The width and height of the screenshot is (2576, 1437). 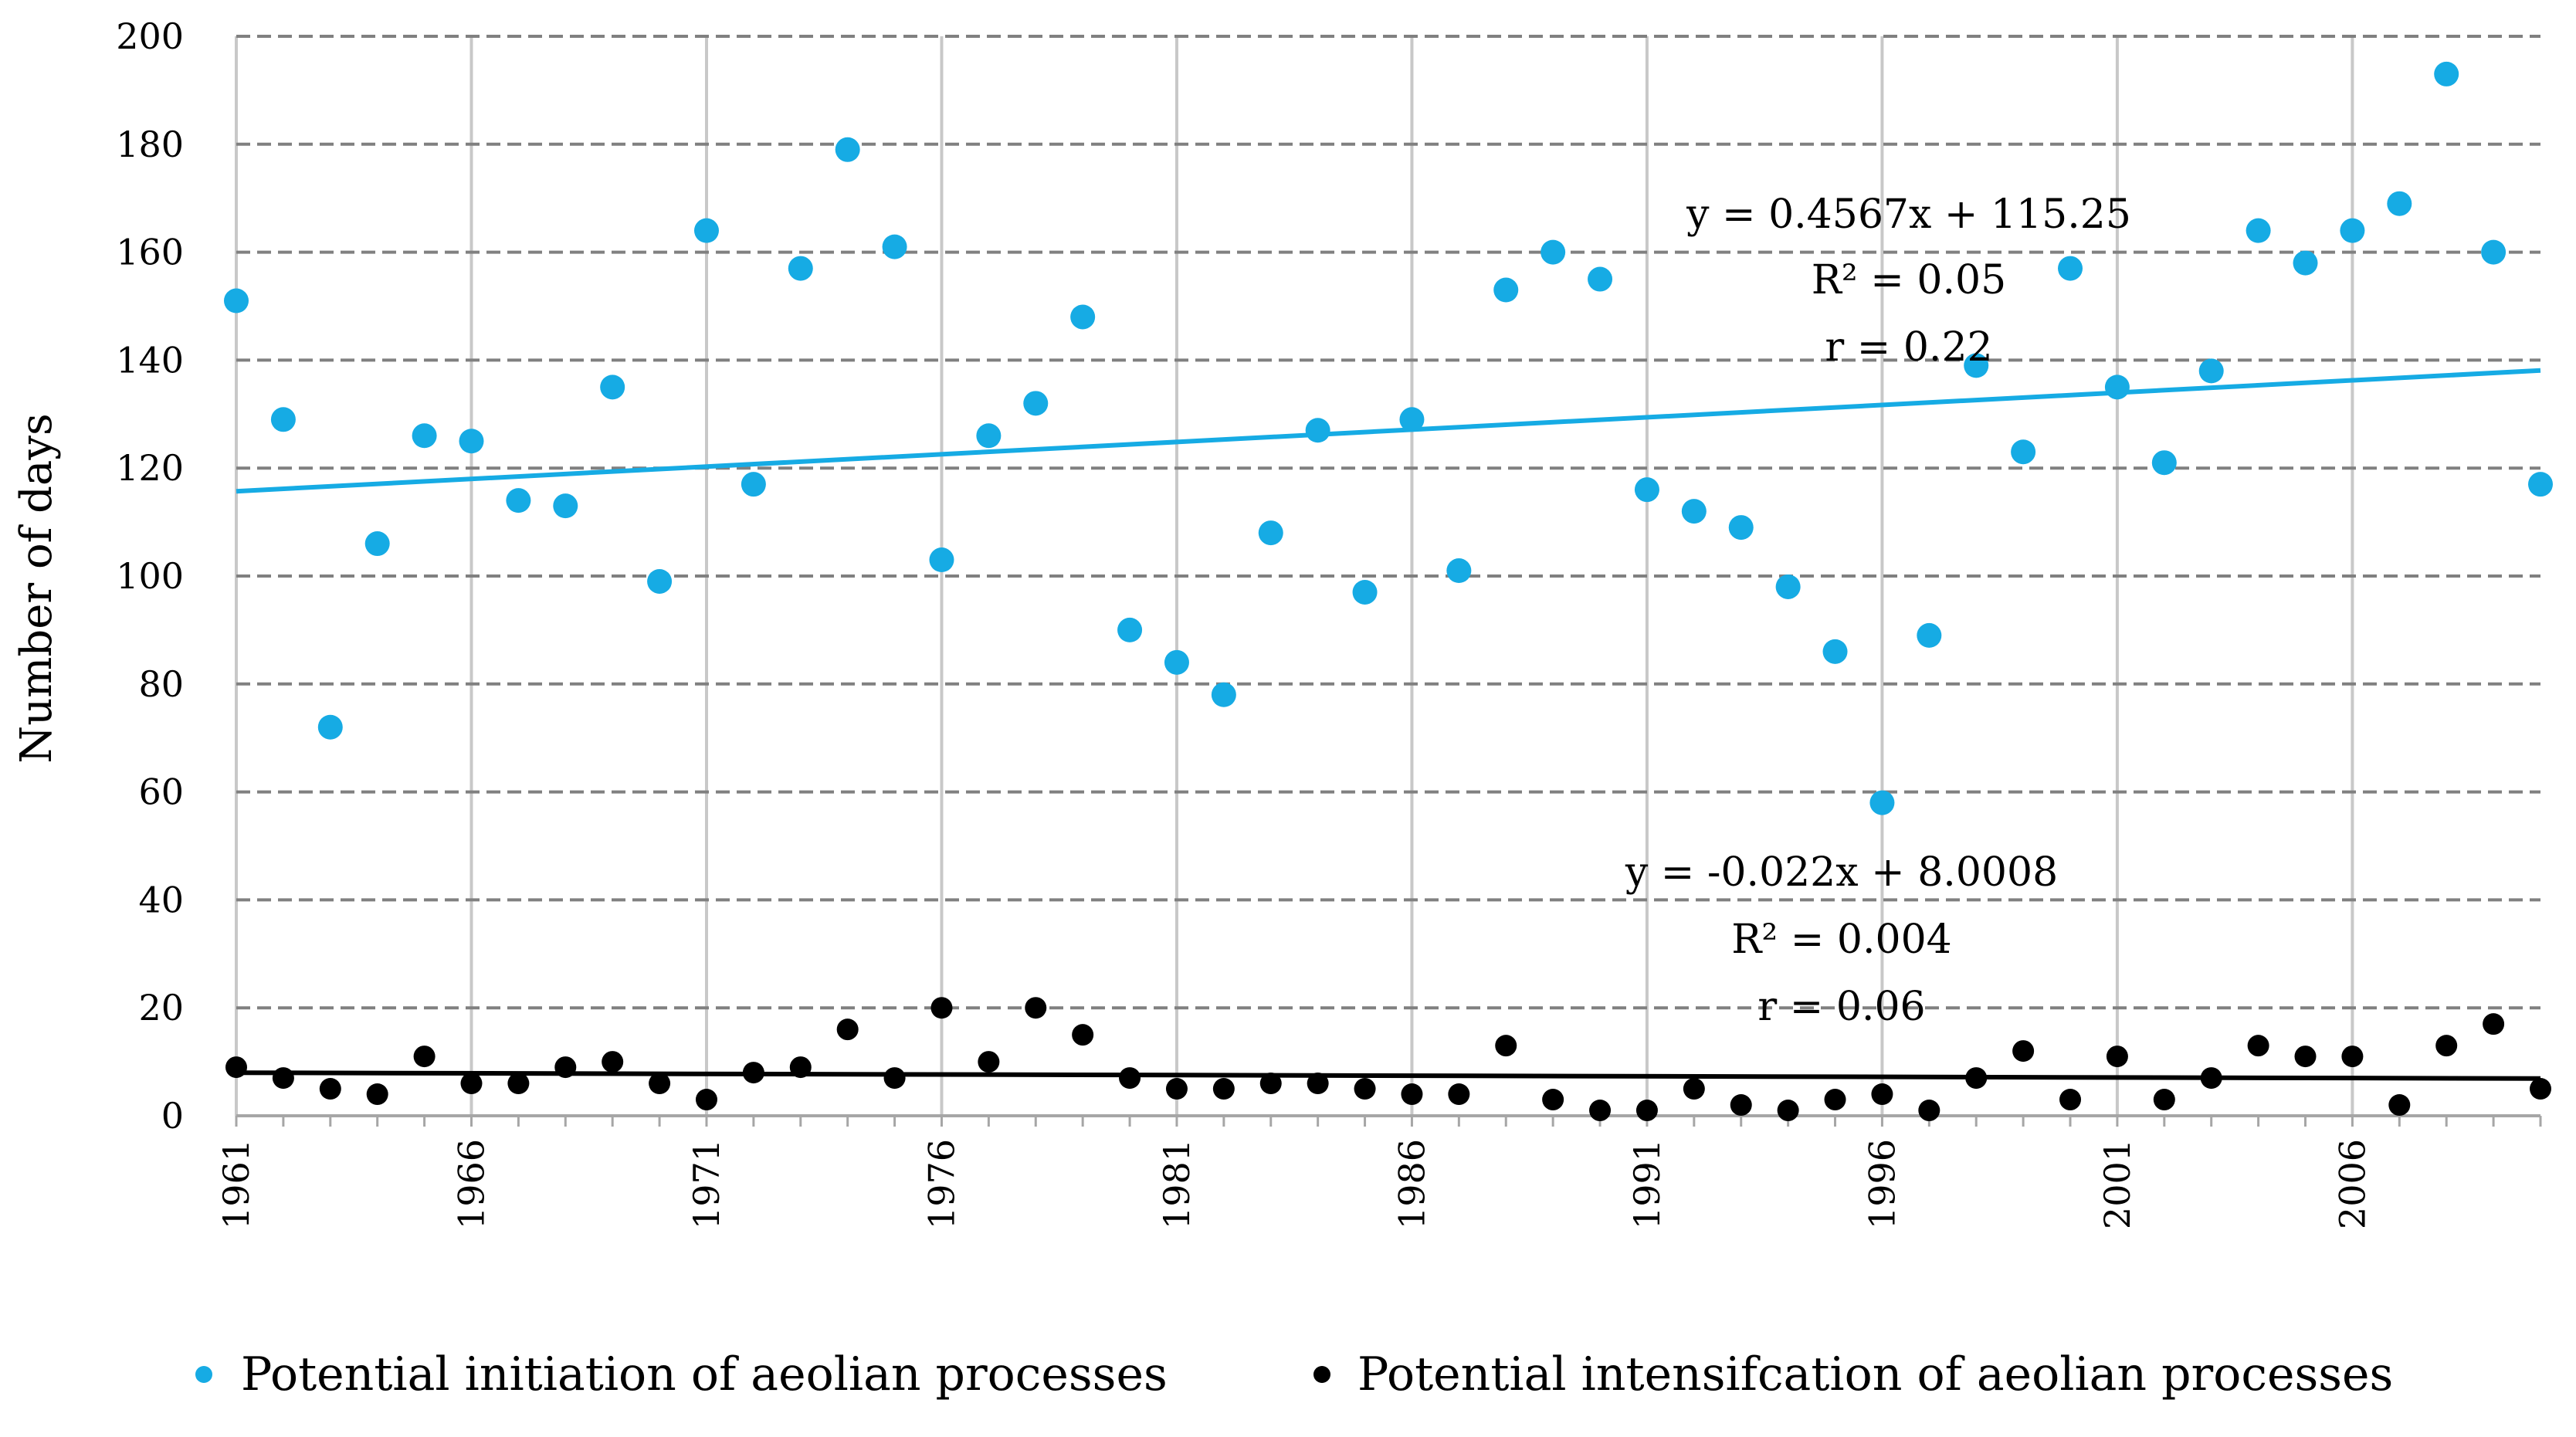 I want to click on x-tick-label: 1991, so click(x=1647, y=1184).